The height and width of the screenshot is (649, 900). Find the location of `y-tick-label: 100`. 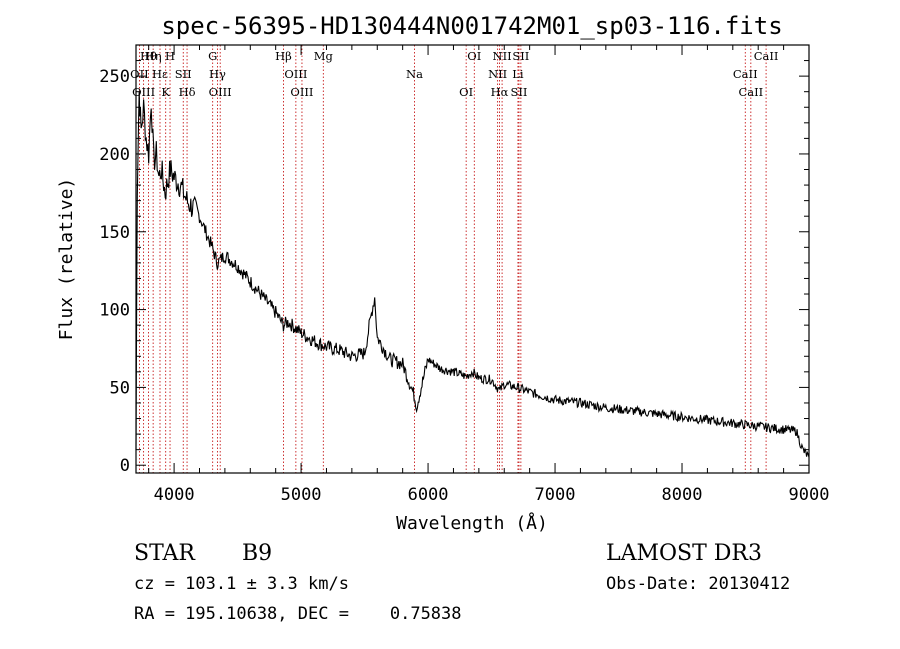

y-tick-label: 100 is located at coordinates (114, 311).